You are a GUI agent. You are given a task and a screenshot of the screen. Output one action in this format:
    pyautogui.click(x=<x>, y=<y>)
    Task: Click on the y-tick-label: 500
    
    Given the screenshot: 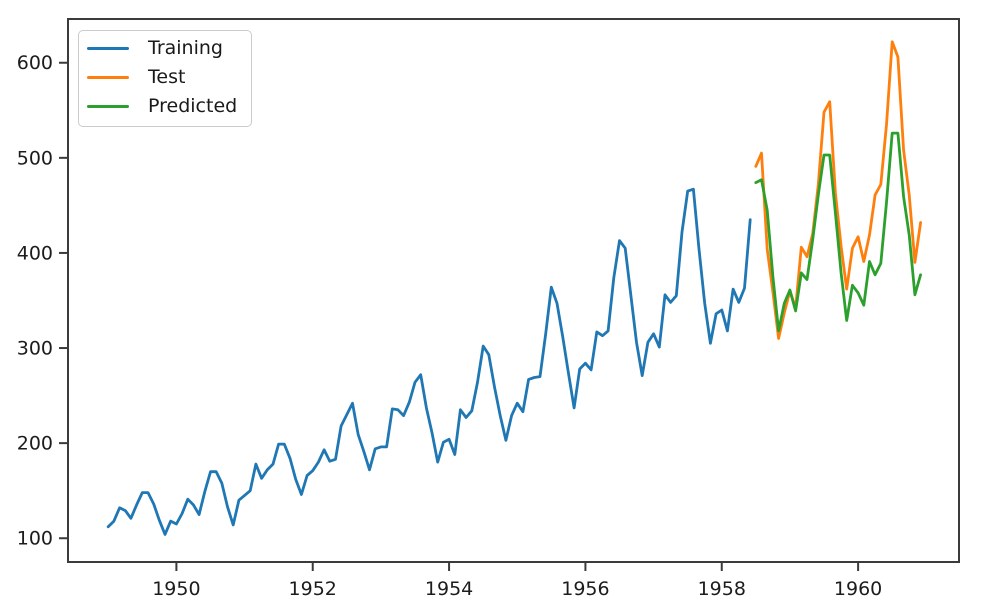 What is the action you would take?
    pyautogui.click(x=35, y=158)
    